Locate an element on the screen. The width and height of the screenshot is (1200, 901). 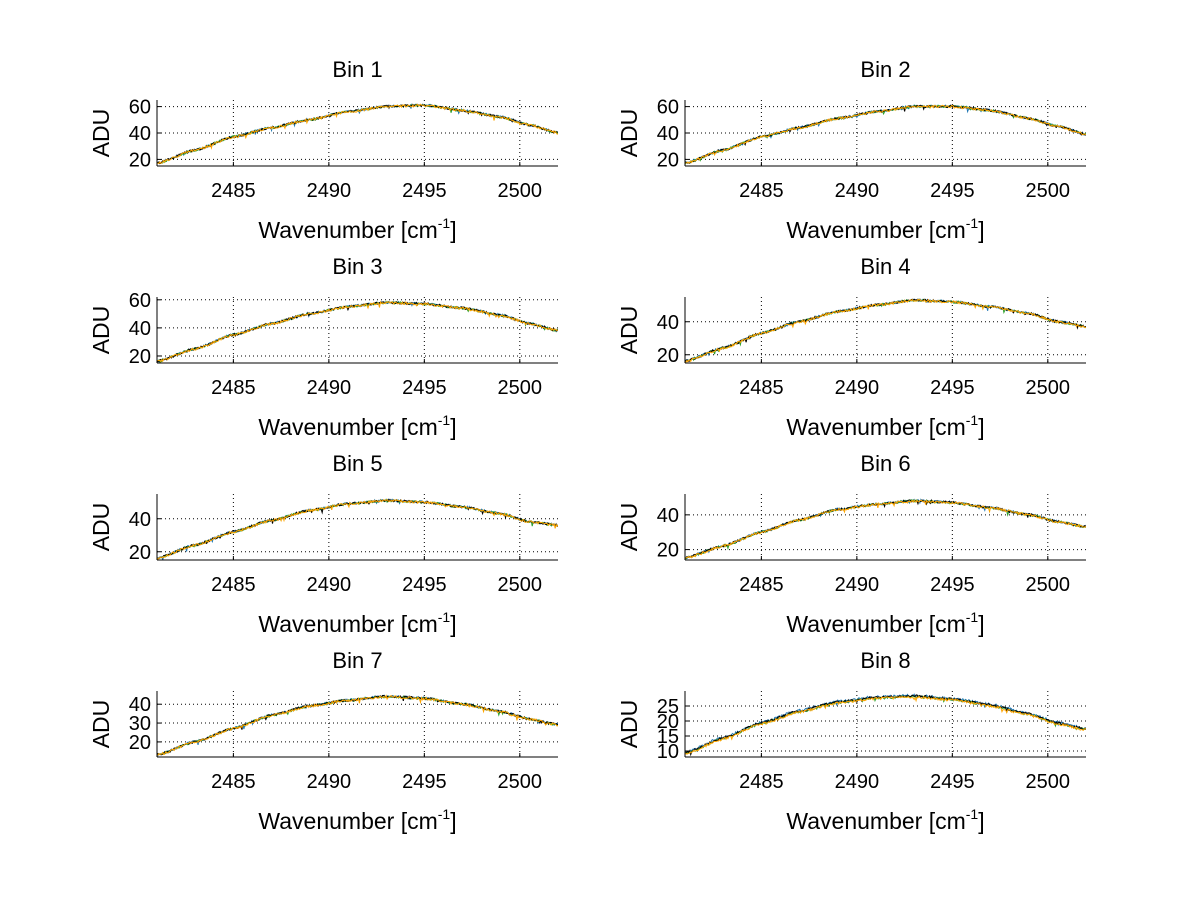
subplot-title: Bin 2 is located at coordinates (885, 69).